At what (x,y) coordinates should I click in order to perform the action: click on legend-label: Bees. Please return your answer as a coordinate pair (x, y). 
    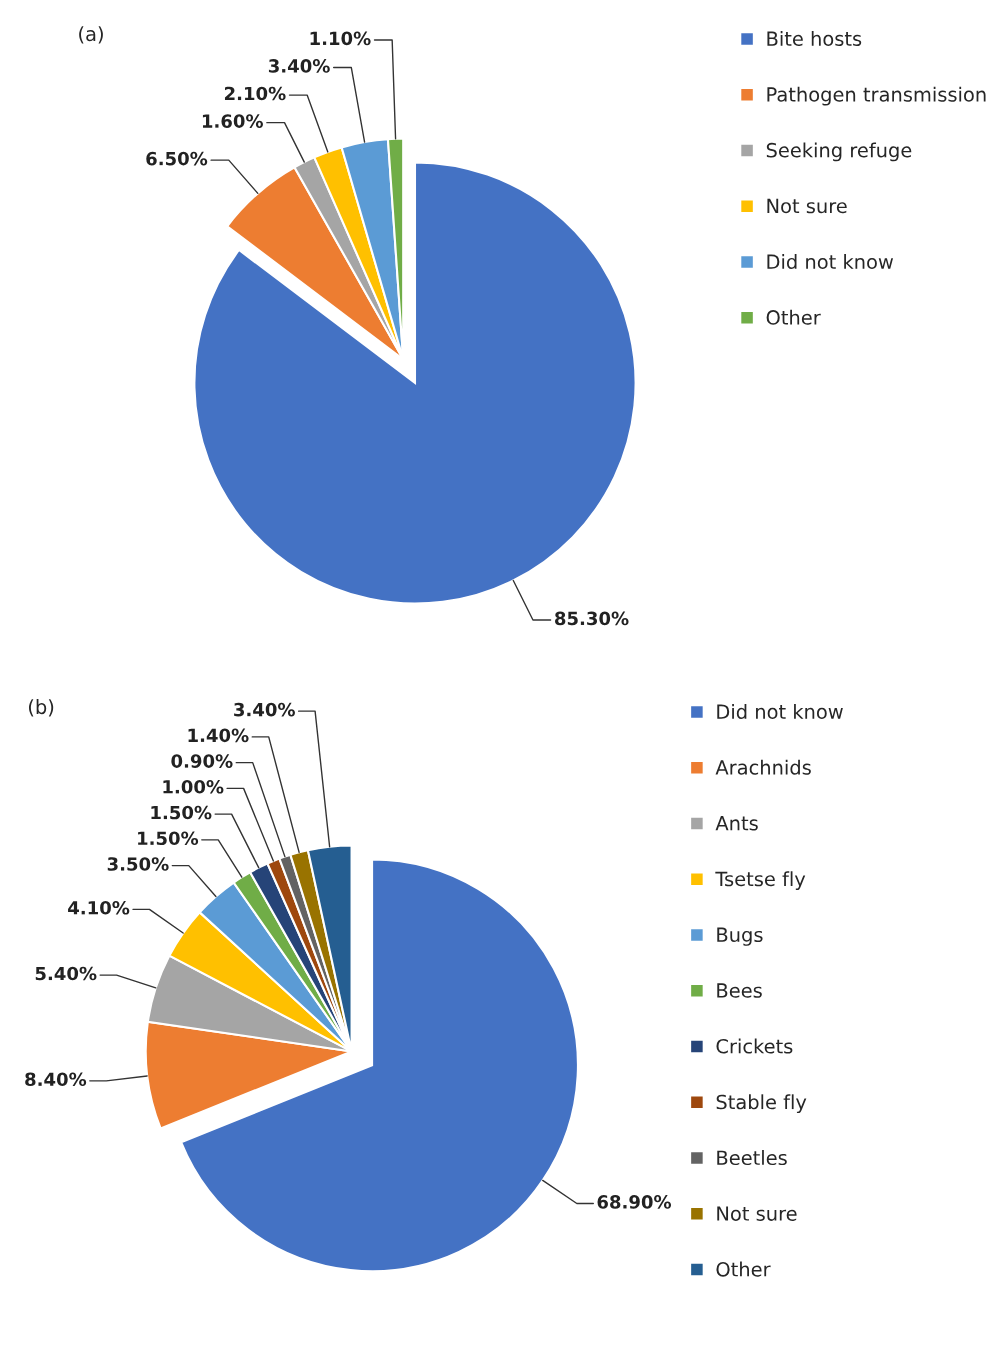
    Looking at the image, I should click on (739, 990).